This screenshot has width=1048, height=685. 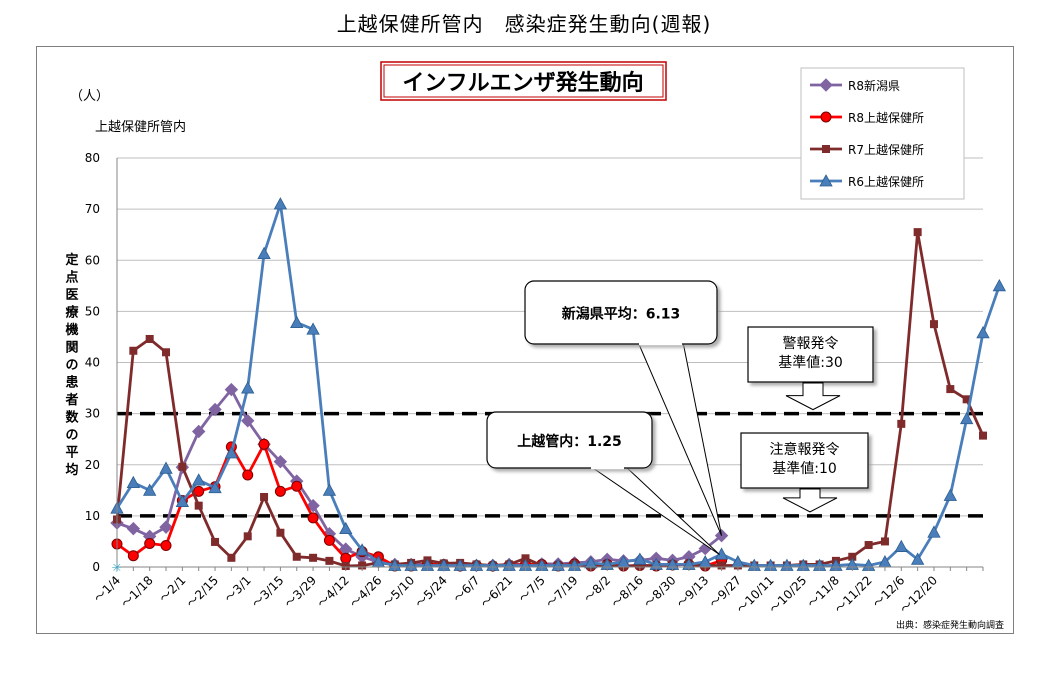 I want to click on y-axis-label-char: 点, so click(x=71, y=278).